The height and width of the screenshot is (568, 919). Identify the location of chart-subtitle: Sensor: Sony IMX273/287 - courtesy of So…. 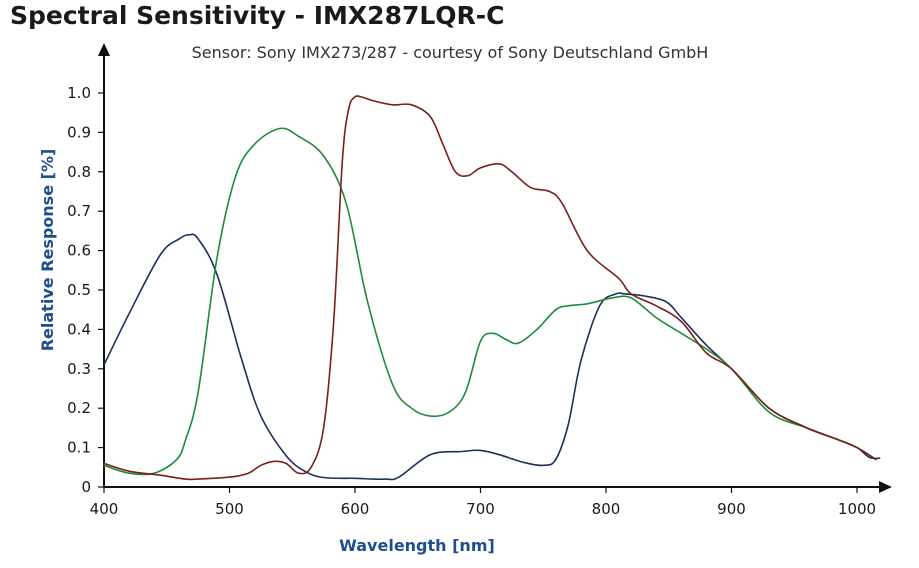
(450, 52).